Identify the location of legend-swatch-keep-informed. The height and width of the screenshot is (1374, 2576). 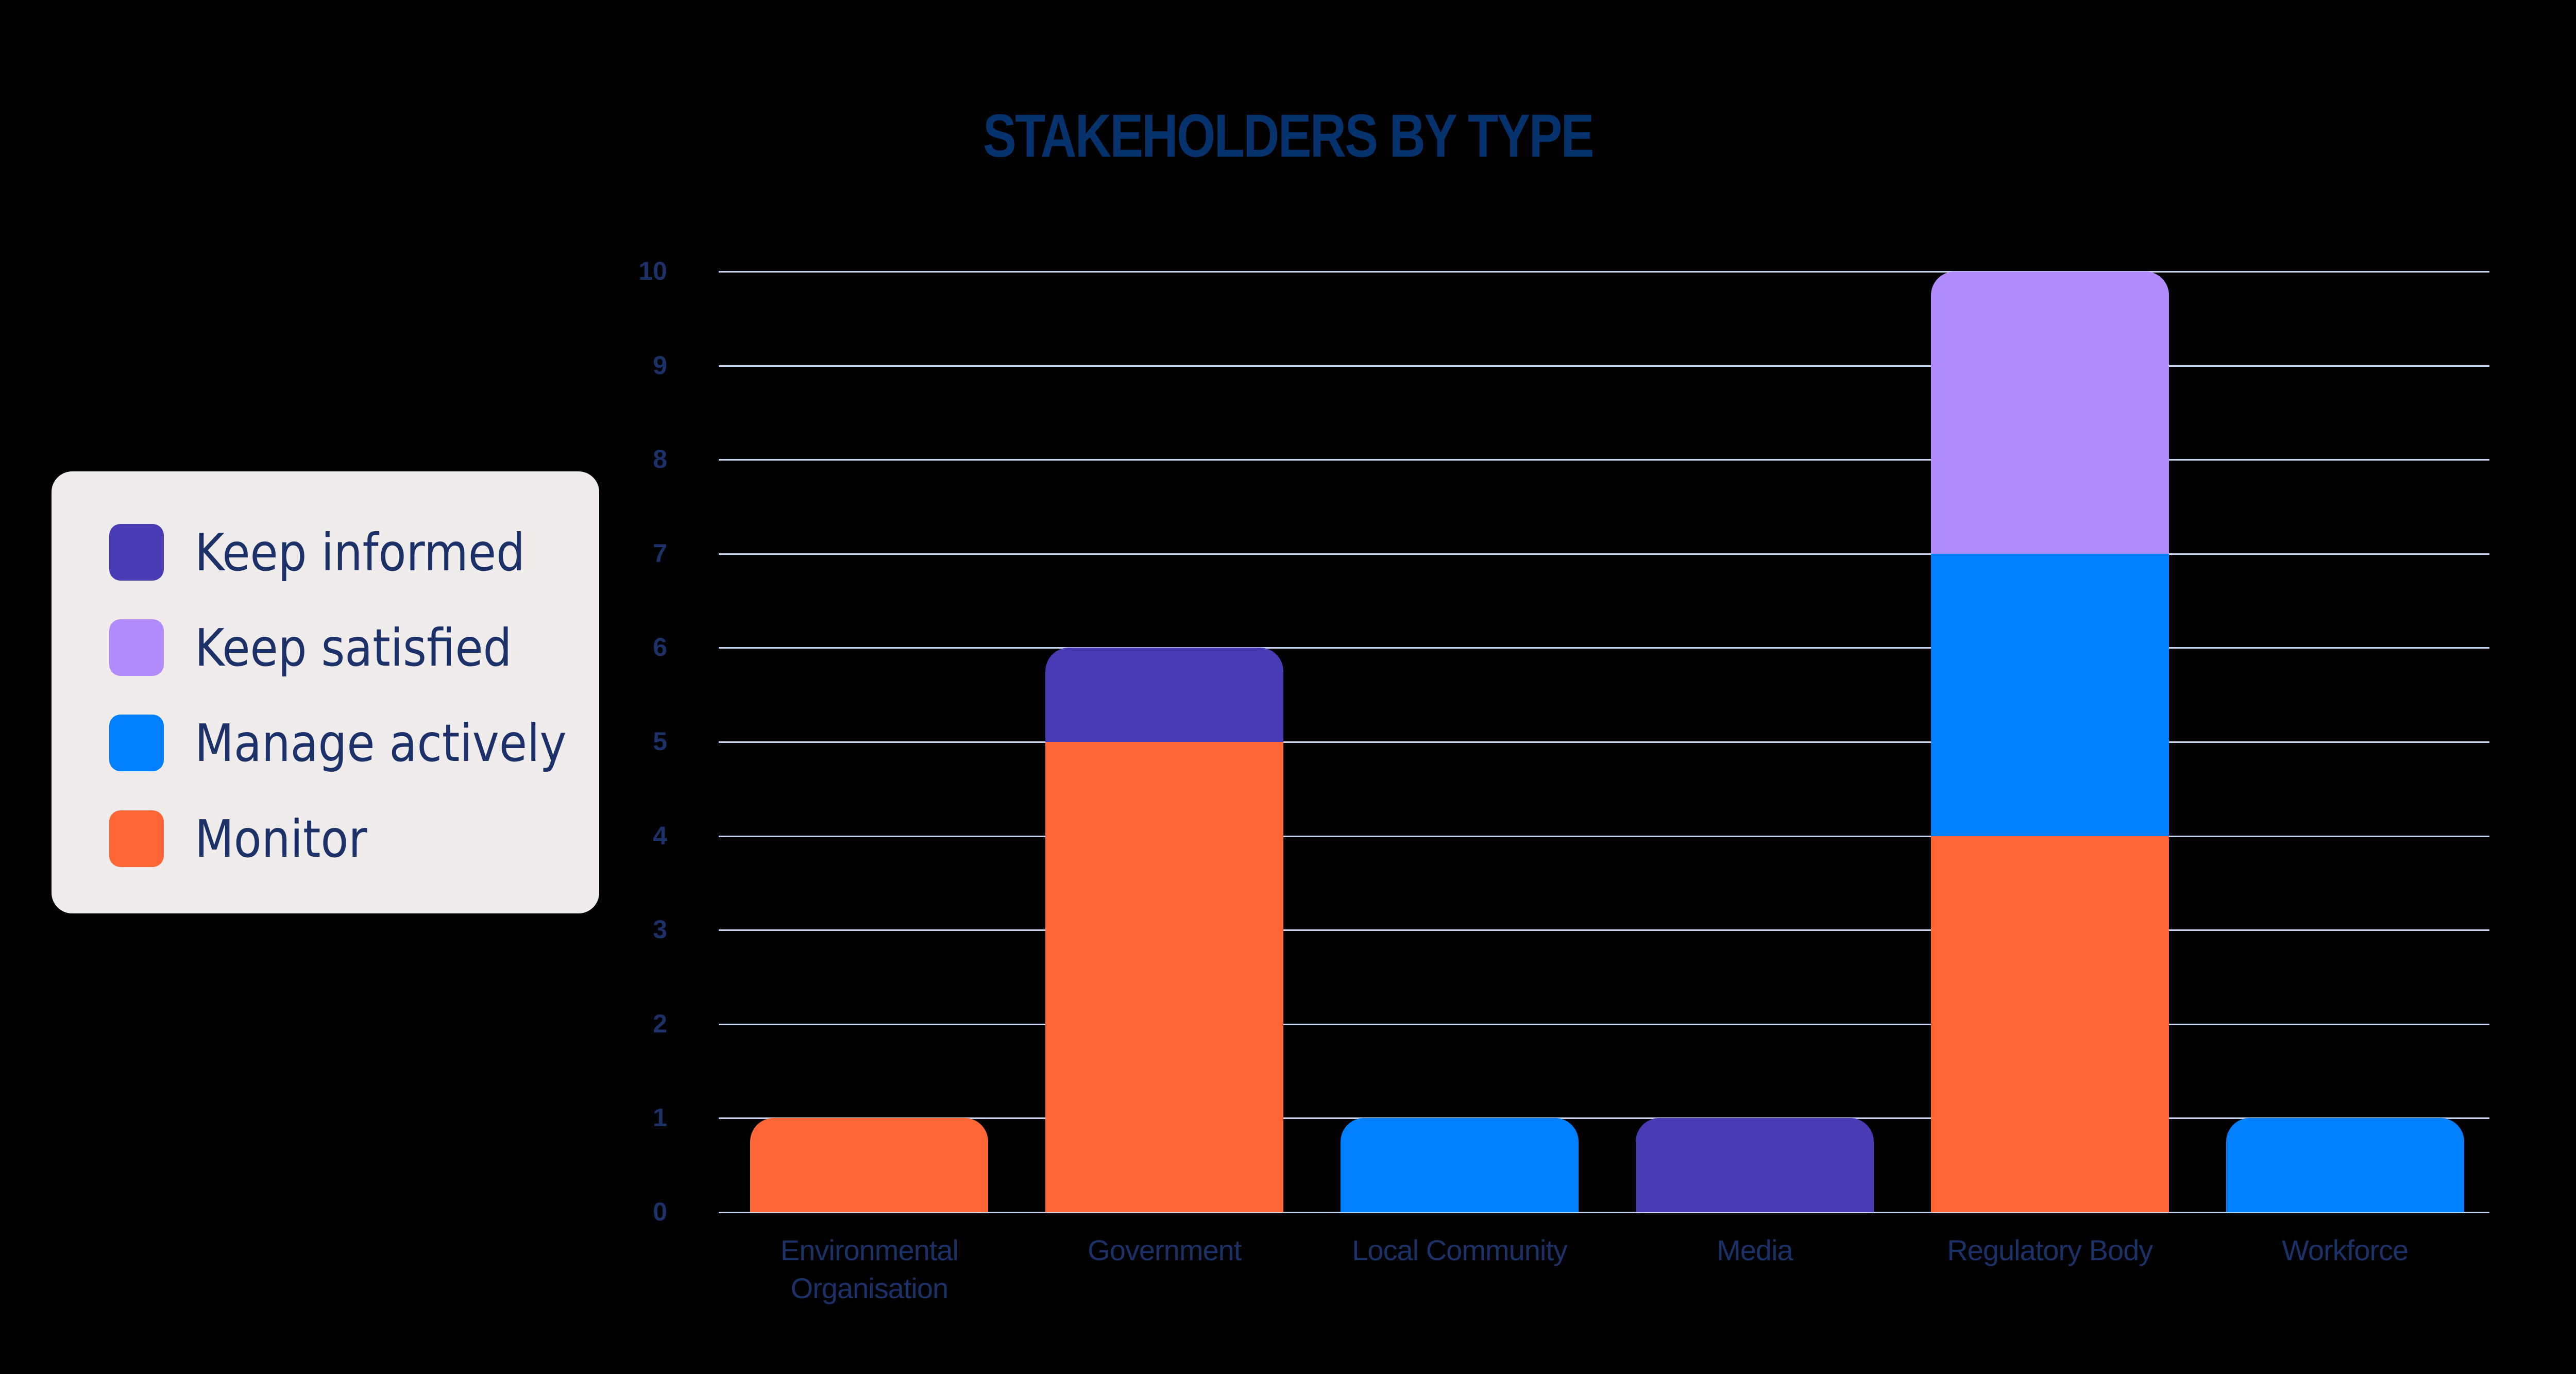
(136, 552).